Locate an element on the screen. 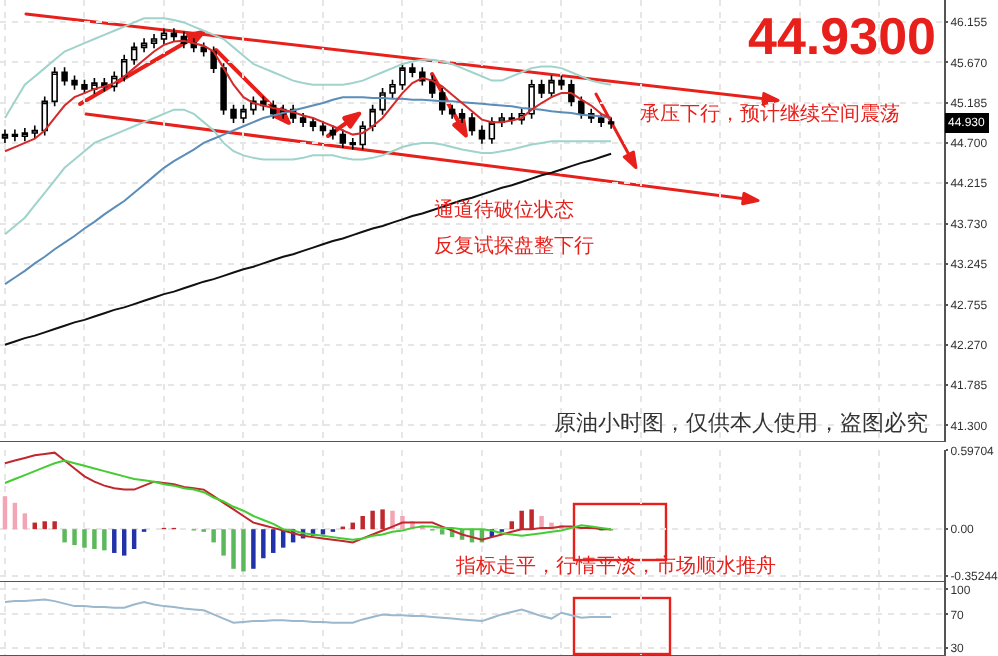 The image size is (998, 656). annotation: 反复试探盘整下行 is located at coordinates (514, 246).